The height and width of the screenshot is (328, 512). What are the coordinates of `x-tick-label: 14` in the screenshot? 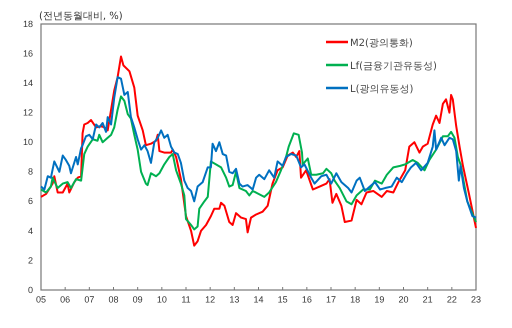 It's located at (258, 299).